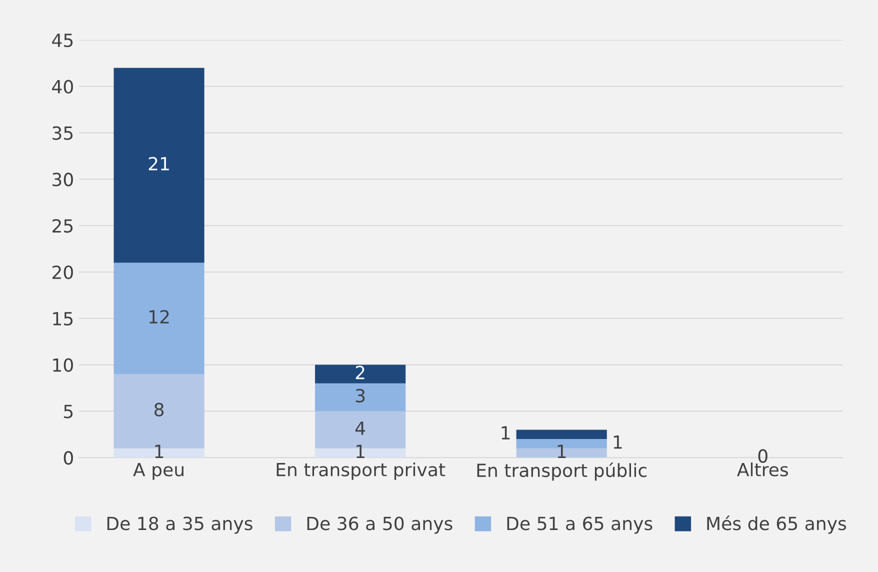 This screenshot has width=878, height=572. What do you see at coordinates (579, 525) in the screenshot?
I see `legend-label: De 51 a 65 anys` at bounding box center [579, 525].